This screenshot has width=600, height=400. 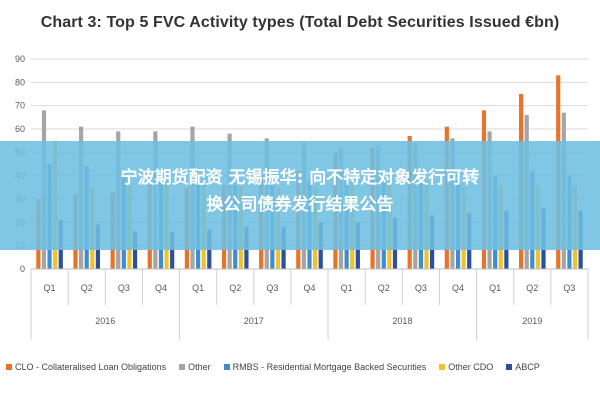 I want to click on legend-label: CLO - Collateralised Loan Obligations, so click(x=91, y=367).